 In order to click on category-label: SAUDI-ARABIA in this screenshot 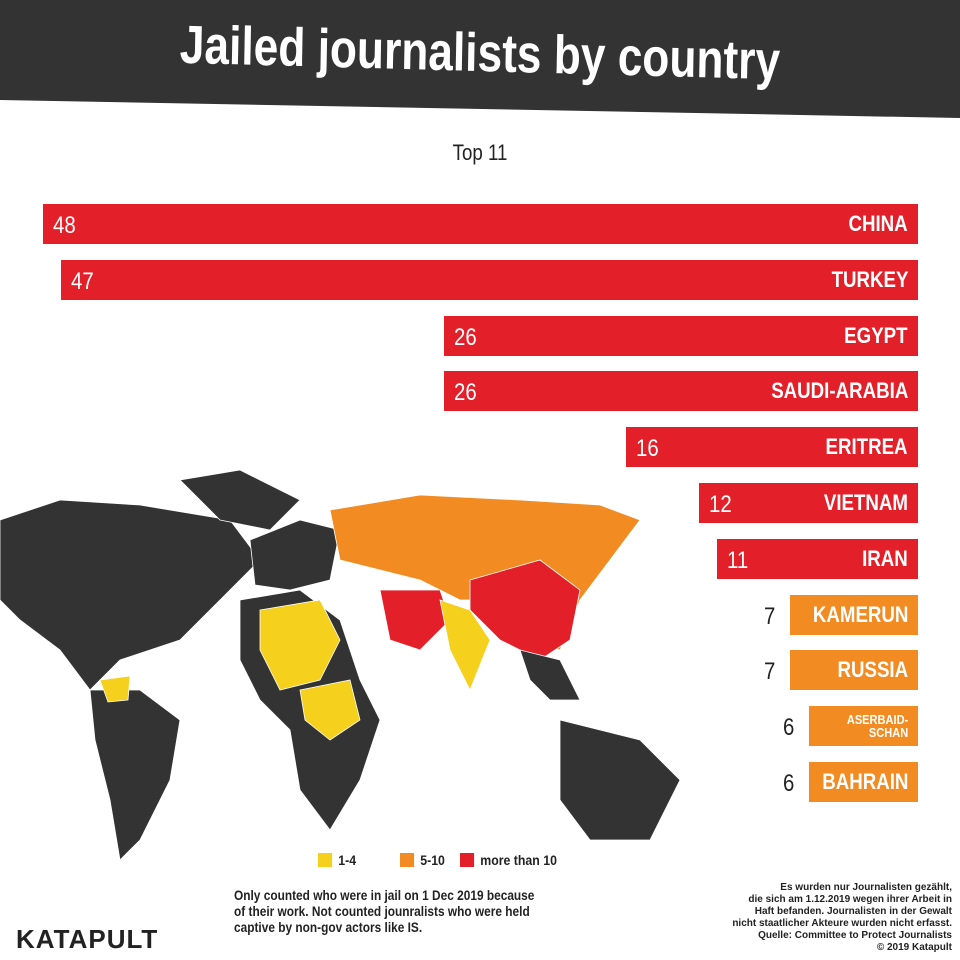, I will do `click(839, 391)`.